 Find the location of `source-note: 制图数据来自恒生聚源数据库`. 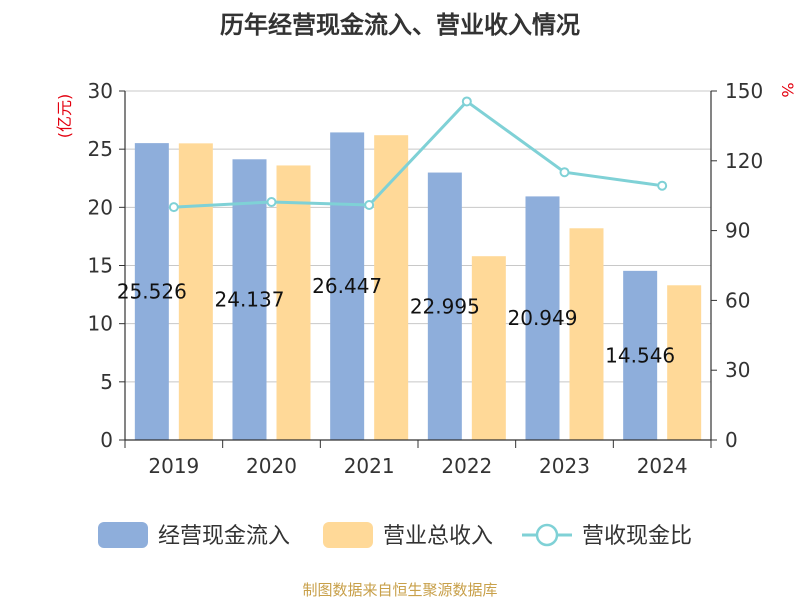

source-note: 制图数据来自恒生聚源数据库 is located at coordinates (399, 590).